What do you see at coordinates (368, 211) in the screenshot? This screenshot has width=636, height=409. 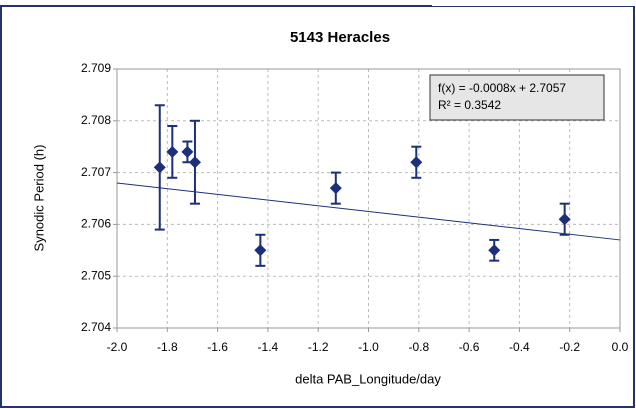 I see `trend-line` at bounding box center [368, 211].